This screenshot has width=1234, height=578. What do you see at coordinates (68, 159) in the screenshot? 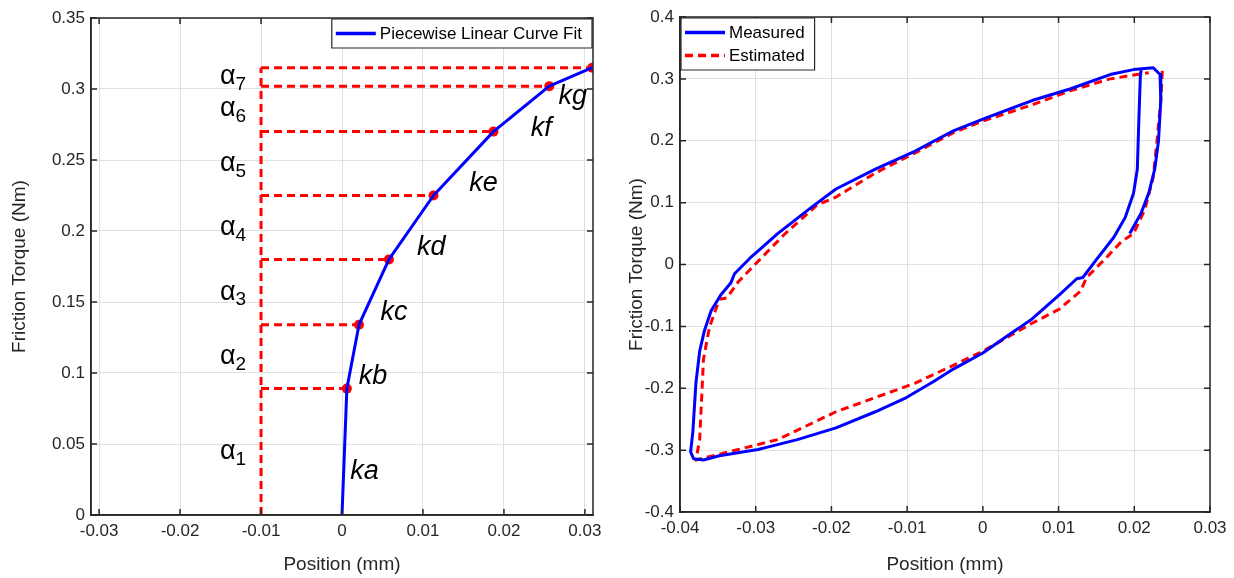
I see `y-tick-label: 0.25` at bounding box center [68, 159].